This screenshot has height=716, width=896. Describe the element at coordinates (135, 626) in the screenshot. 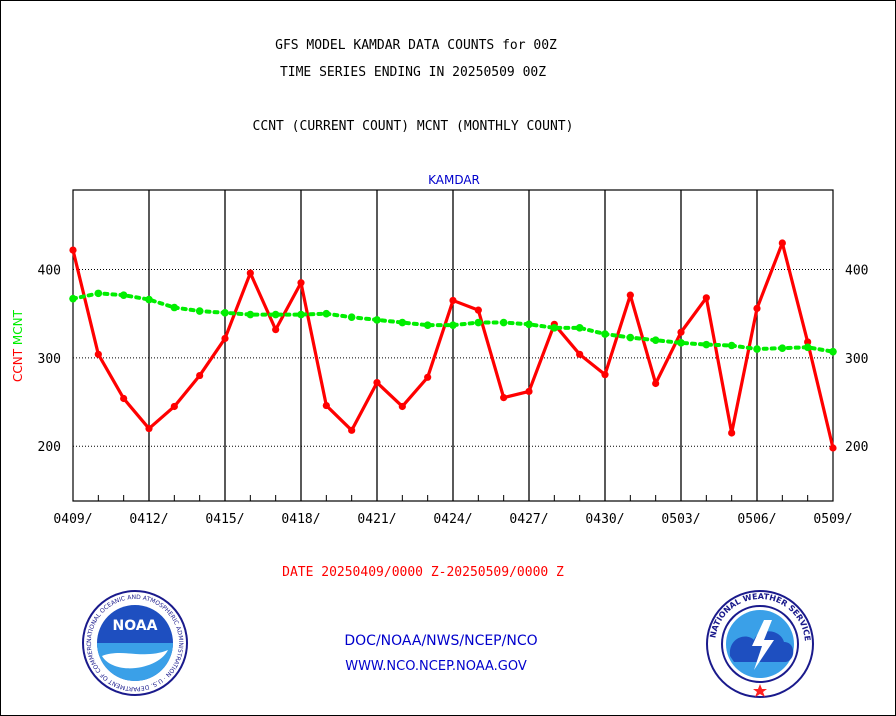

I see `noaa-logo-label: NOAA` at that location.